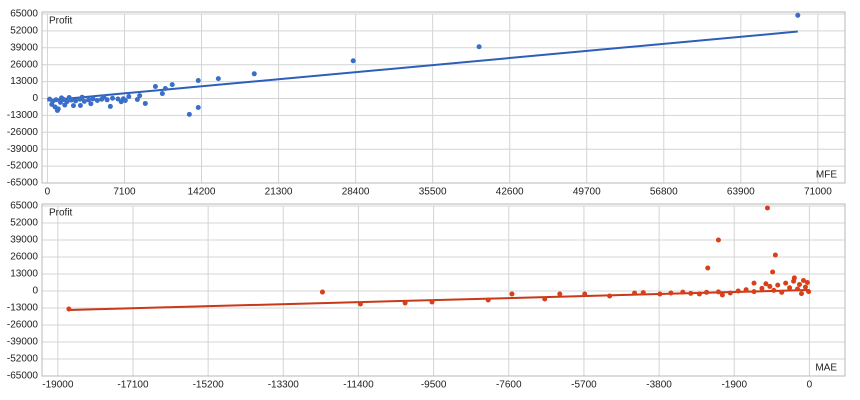  Describe the element at coordinates (741, 192) in the screenshot. I see `x-tick-label: 63900` at that location.